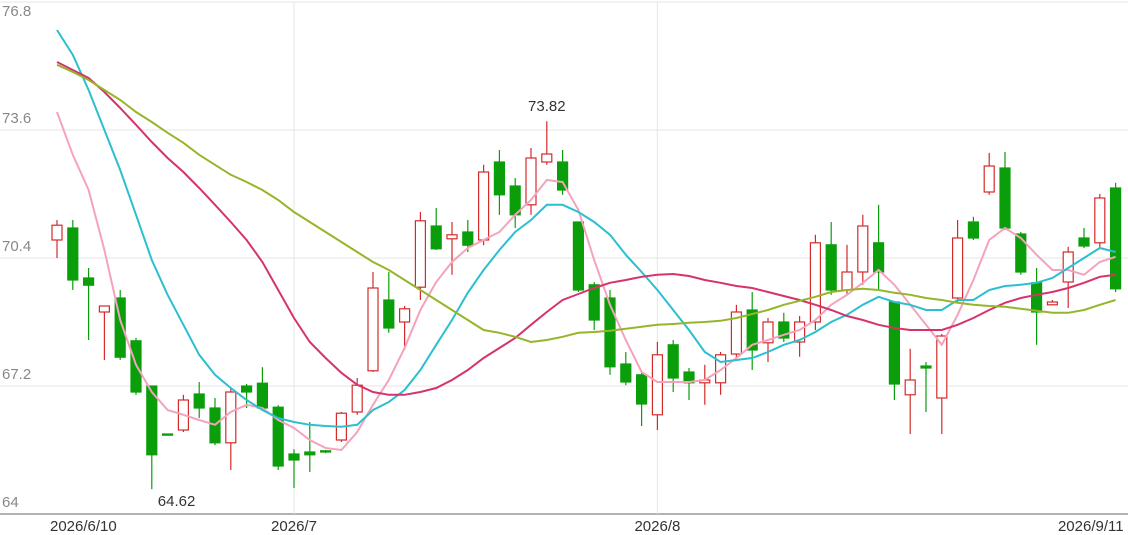 The image size is (1128, 535). What do you see at coordinates (83, 526) in the screenshot?
I see `x-tick-label: 2026/6/10` at bounding box center [83, 526].